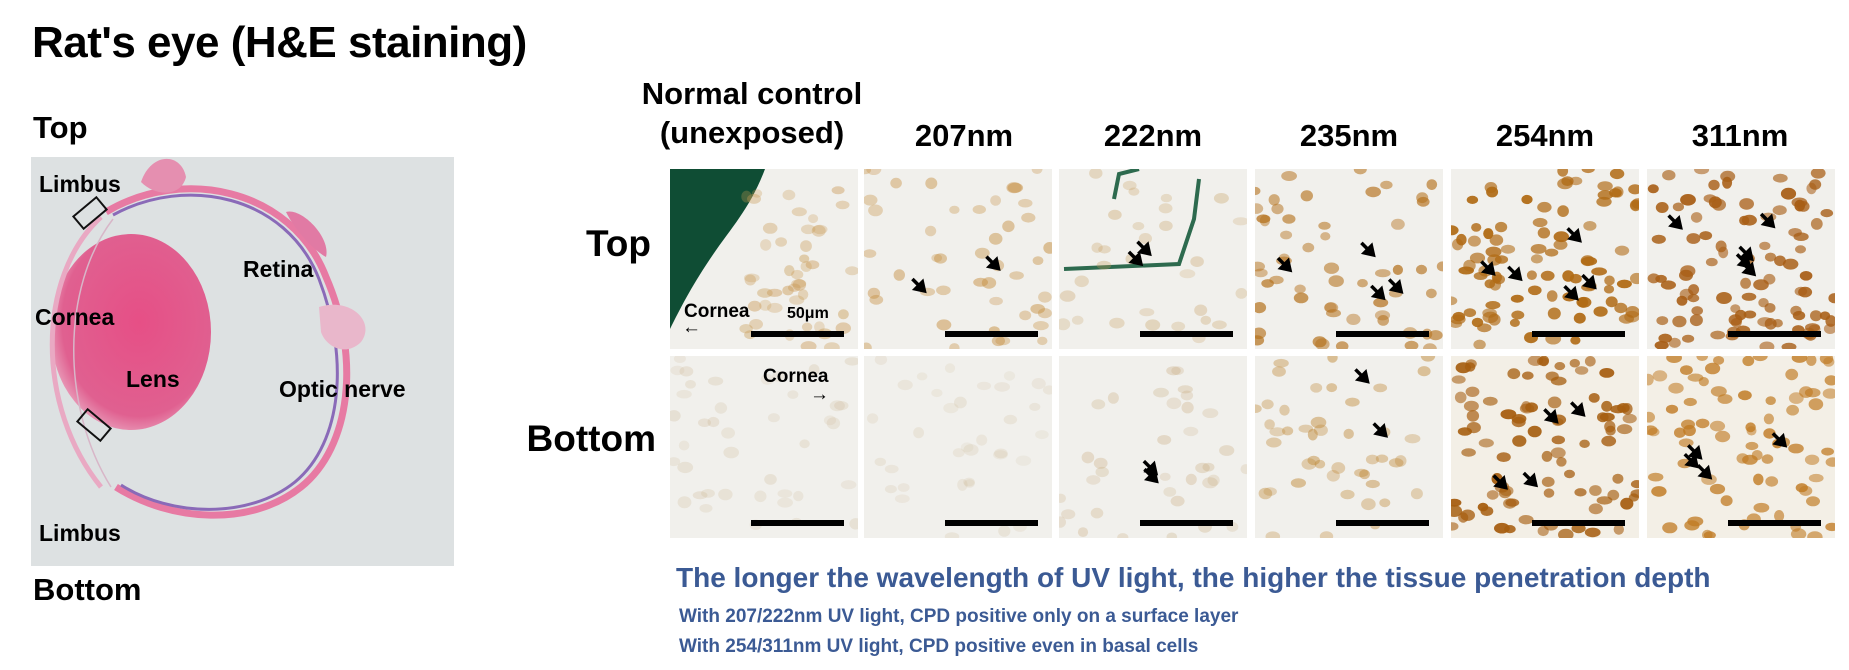  I want to click on column-header-control-line1: Normal control, so click(752, 93).